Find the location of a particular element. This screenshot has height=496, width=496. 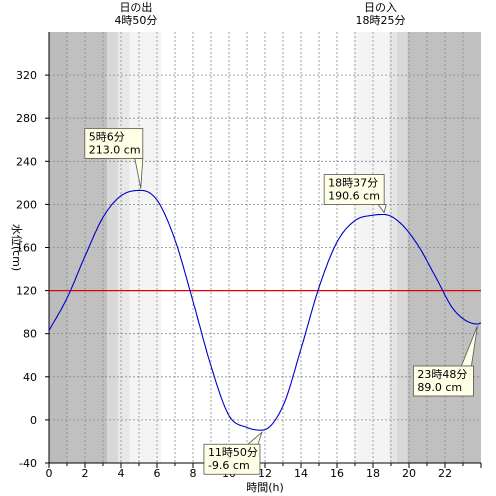

x-tick-label: 6 is located at coordinates (157, 473).